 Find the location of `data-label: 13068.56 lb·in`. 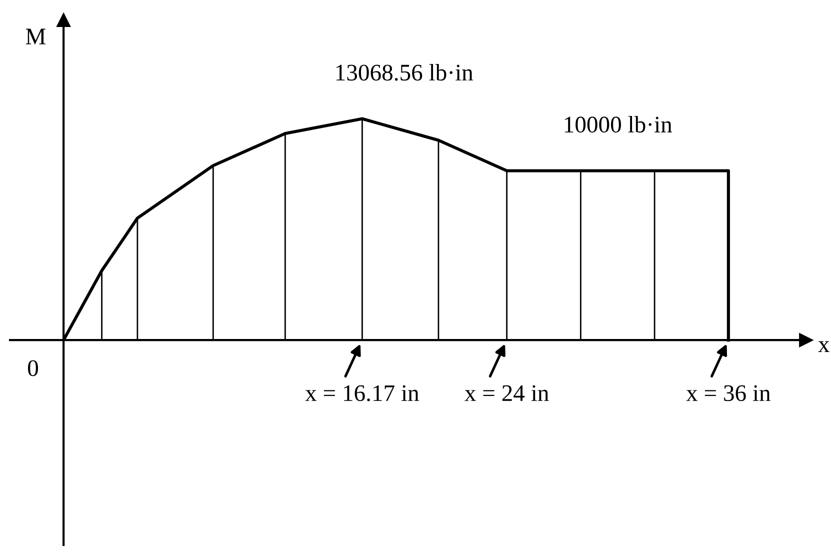

data-label: 13068.56 lb·in is located at coordinates (405, 72).